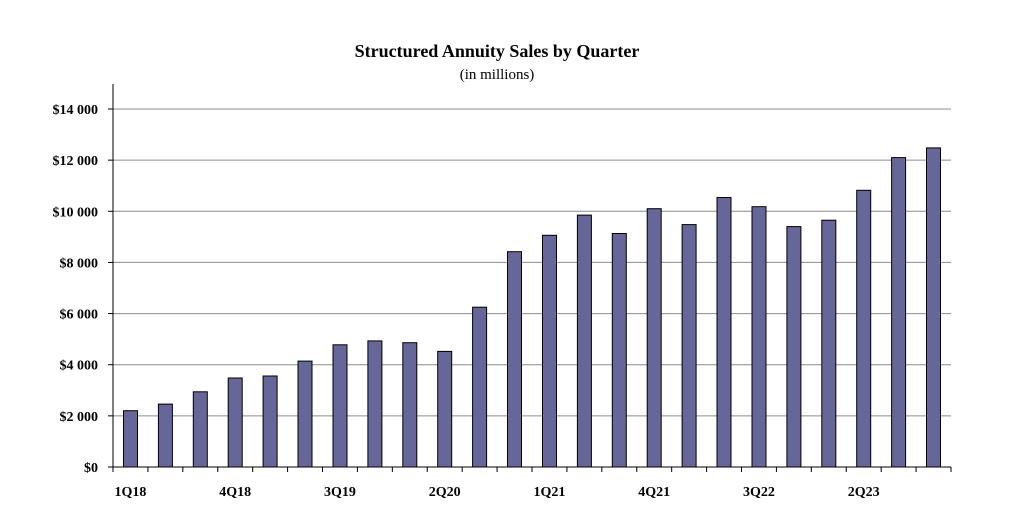 This screenshot has width=1024, height=531. I want to click on x-tick-label: 4Q21, so click(654, 492).